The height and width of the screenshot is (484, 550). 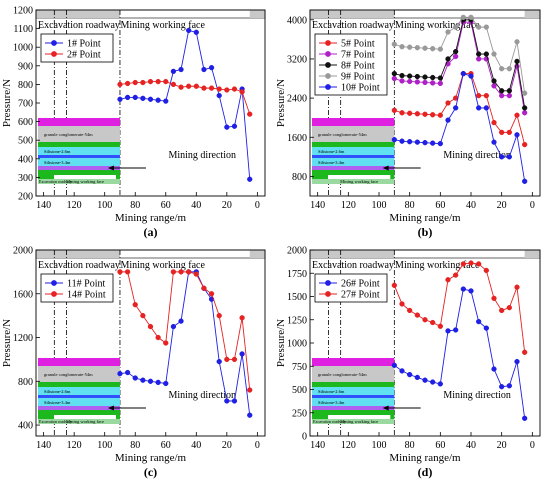 What do you see at coordinates (166, 205) in the screenshot?
I see `x-tick-label: 60` at bounding box center [166, 205].